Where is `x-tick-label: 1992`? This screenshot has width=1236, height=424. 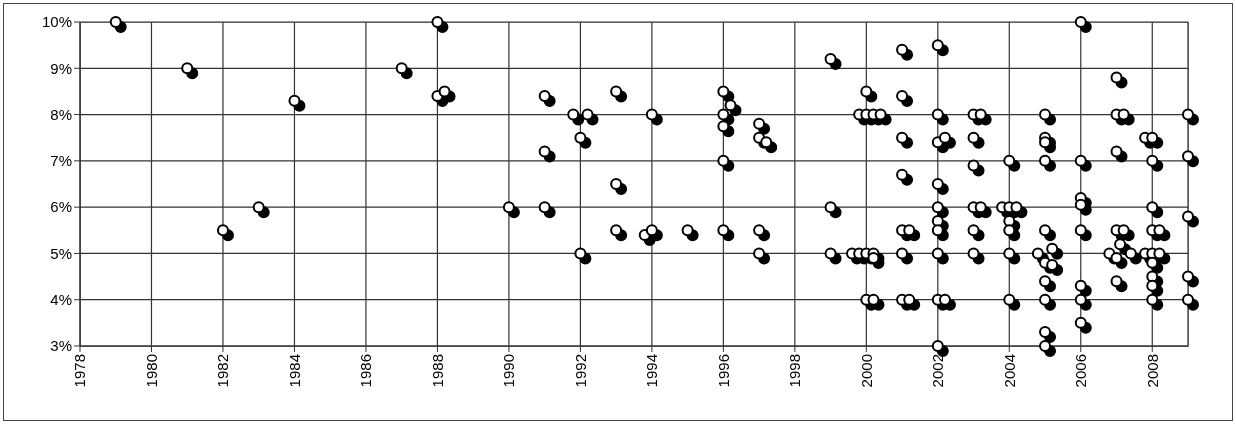
x-tick-label: 1992 is located at coordinates (580, 371).